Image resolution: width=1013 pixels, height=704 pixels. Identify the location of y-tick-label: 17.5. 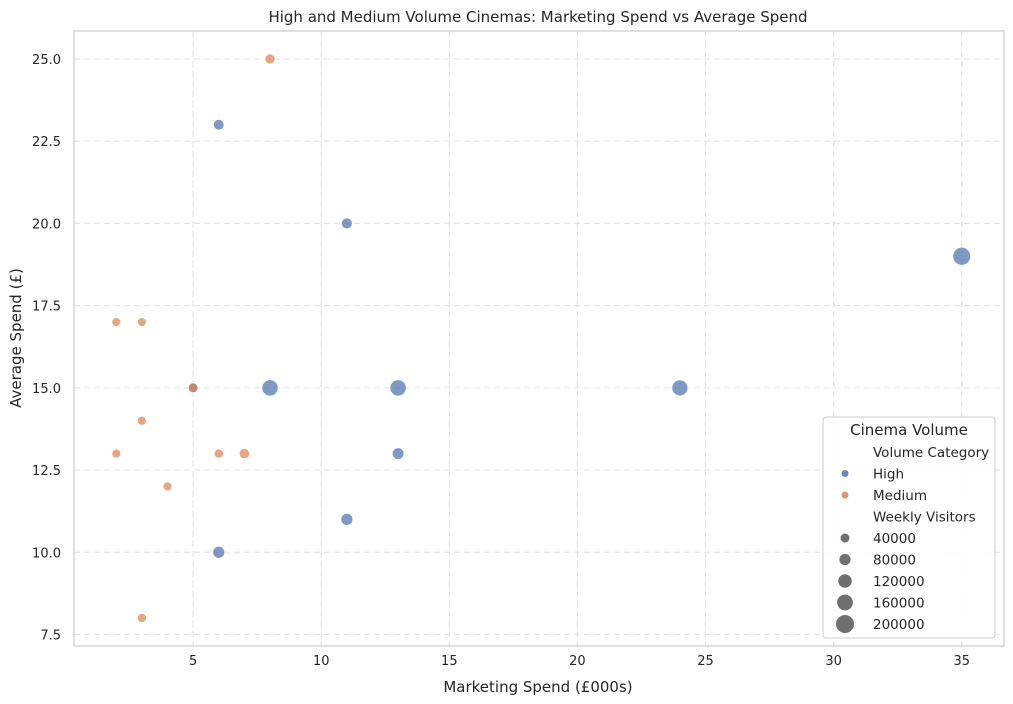
(46, 307).